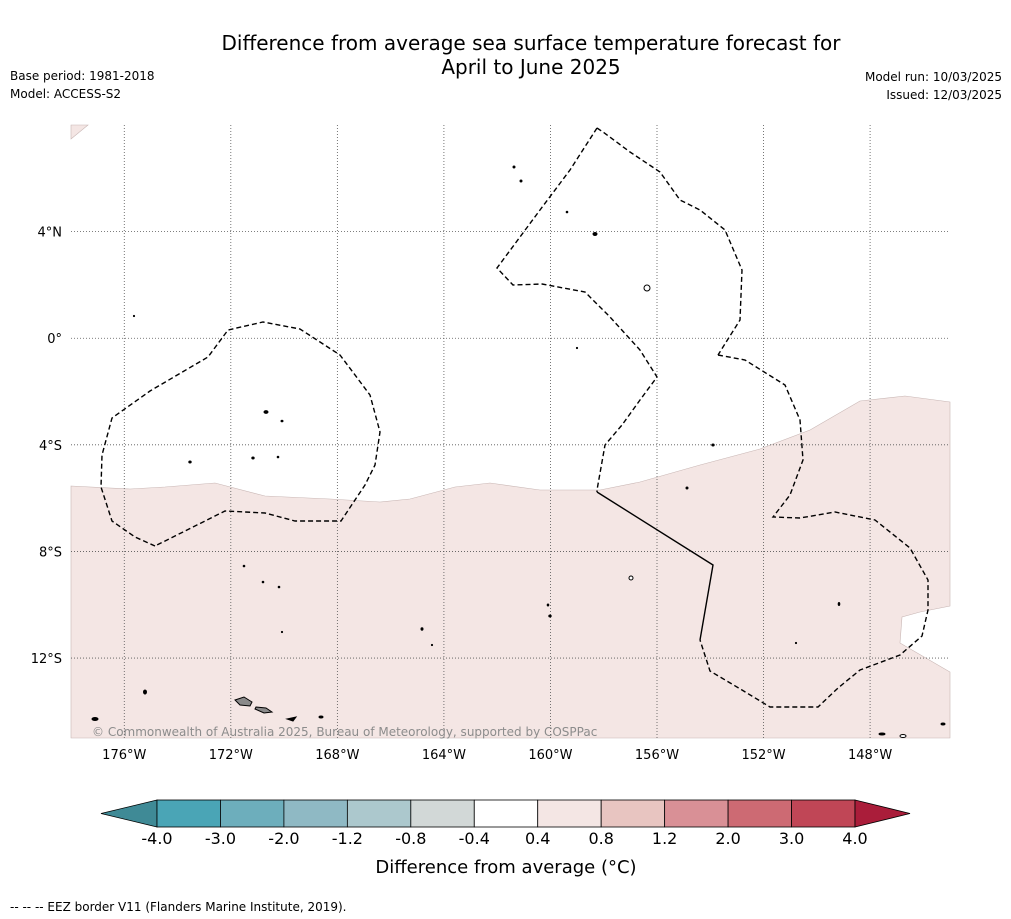 The image size is (1011, 919). I want to click on colorbar-tick-label: -0.8, so click(410, 838).